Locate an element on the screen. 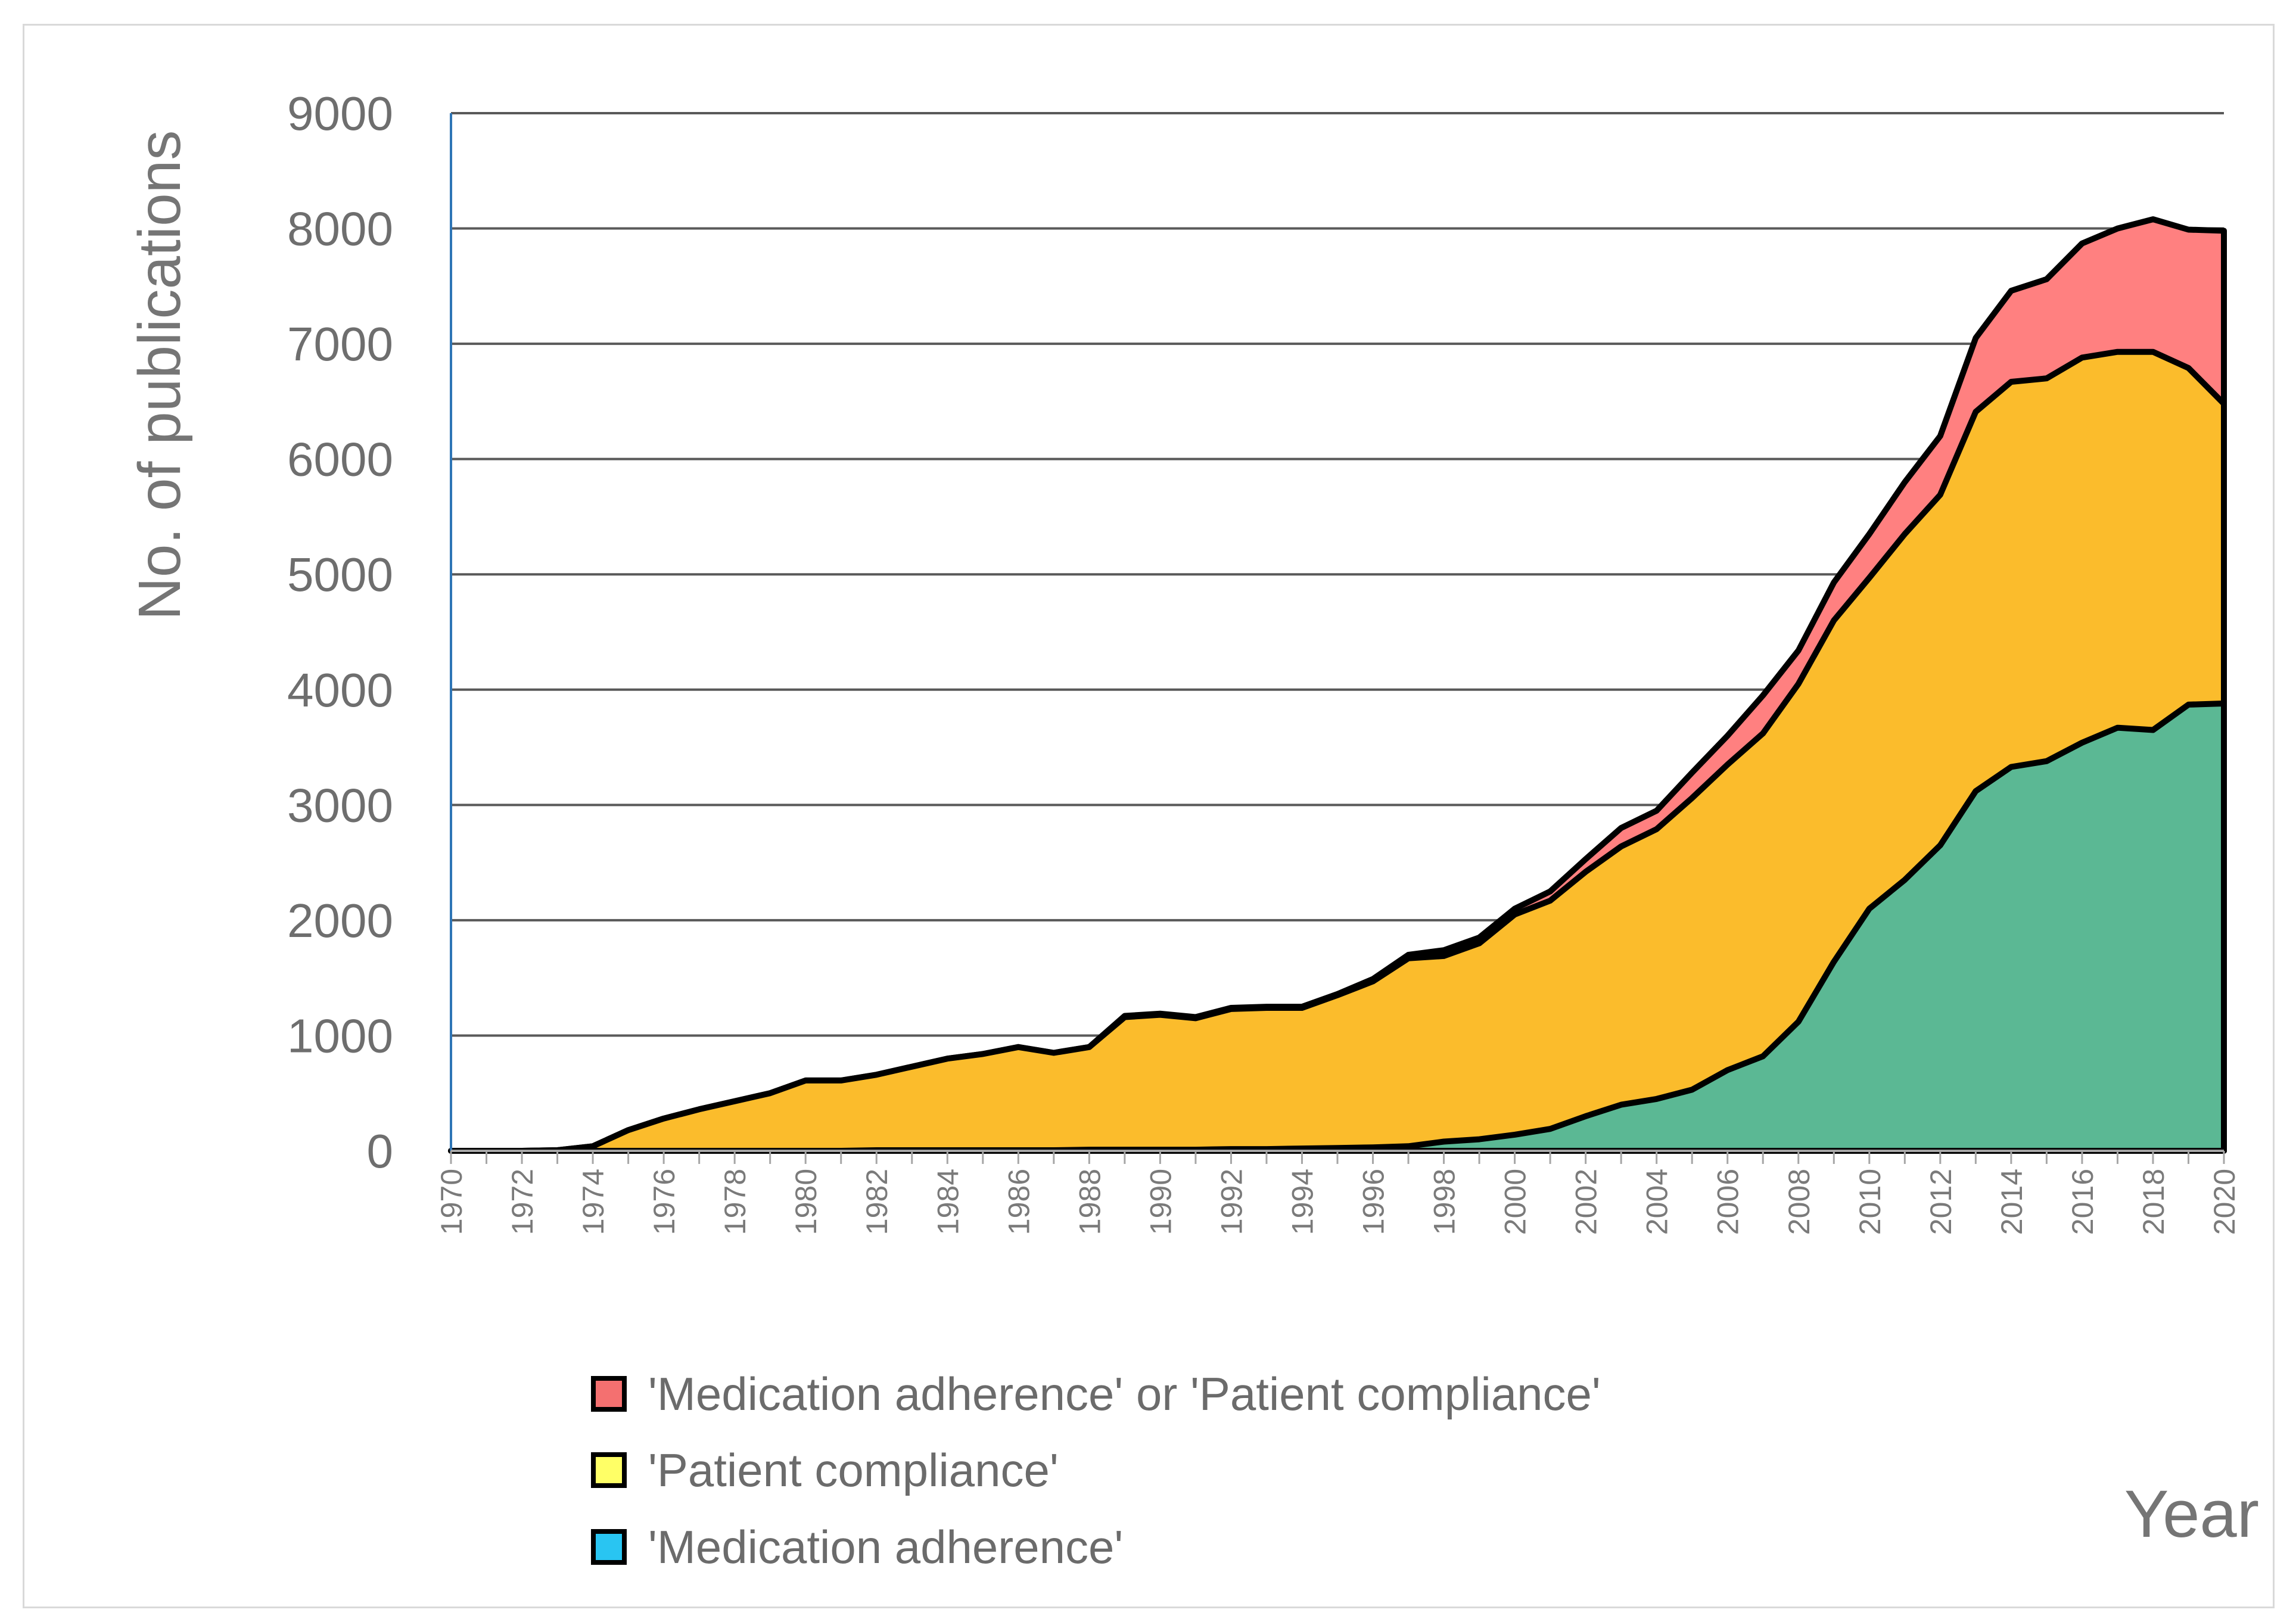  legend-label: 'Medication adherence' is located at coordinates (885, 1547).